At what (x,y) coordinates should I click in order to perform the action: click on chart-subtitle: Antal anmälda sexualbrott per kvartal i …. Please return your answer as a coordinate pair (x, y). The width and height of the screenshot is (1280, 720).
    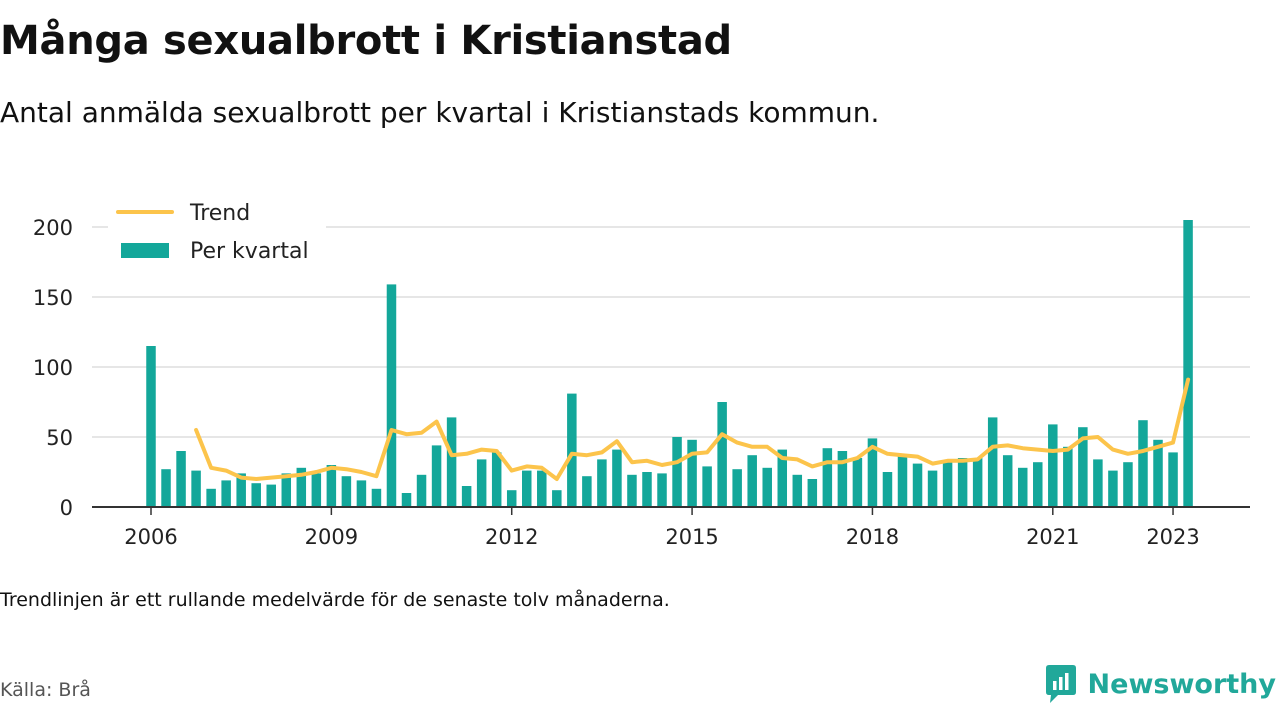
    Looking at the image, I should click on (440, 112).